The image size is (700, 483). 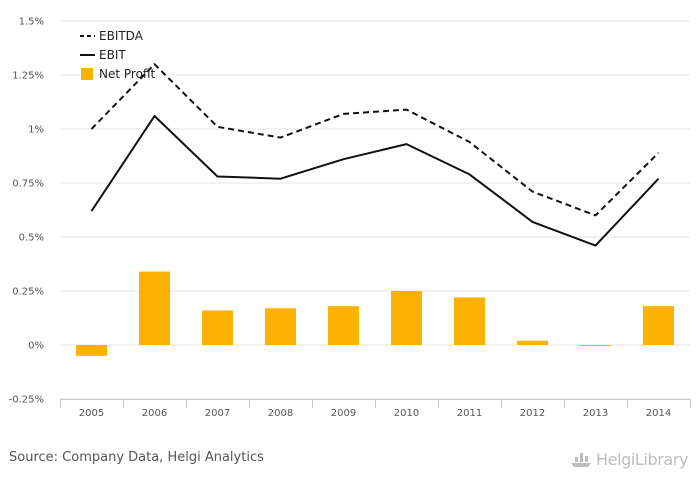 What do you see at coordinates (87, 74) in the screenshot?
I see `legend-swatch-net-profit` at bounding box center [87, 74].